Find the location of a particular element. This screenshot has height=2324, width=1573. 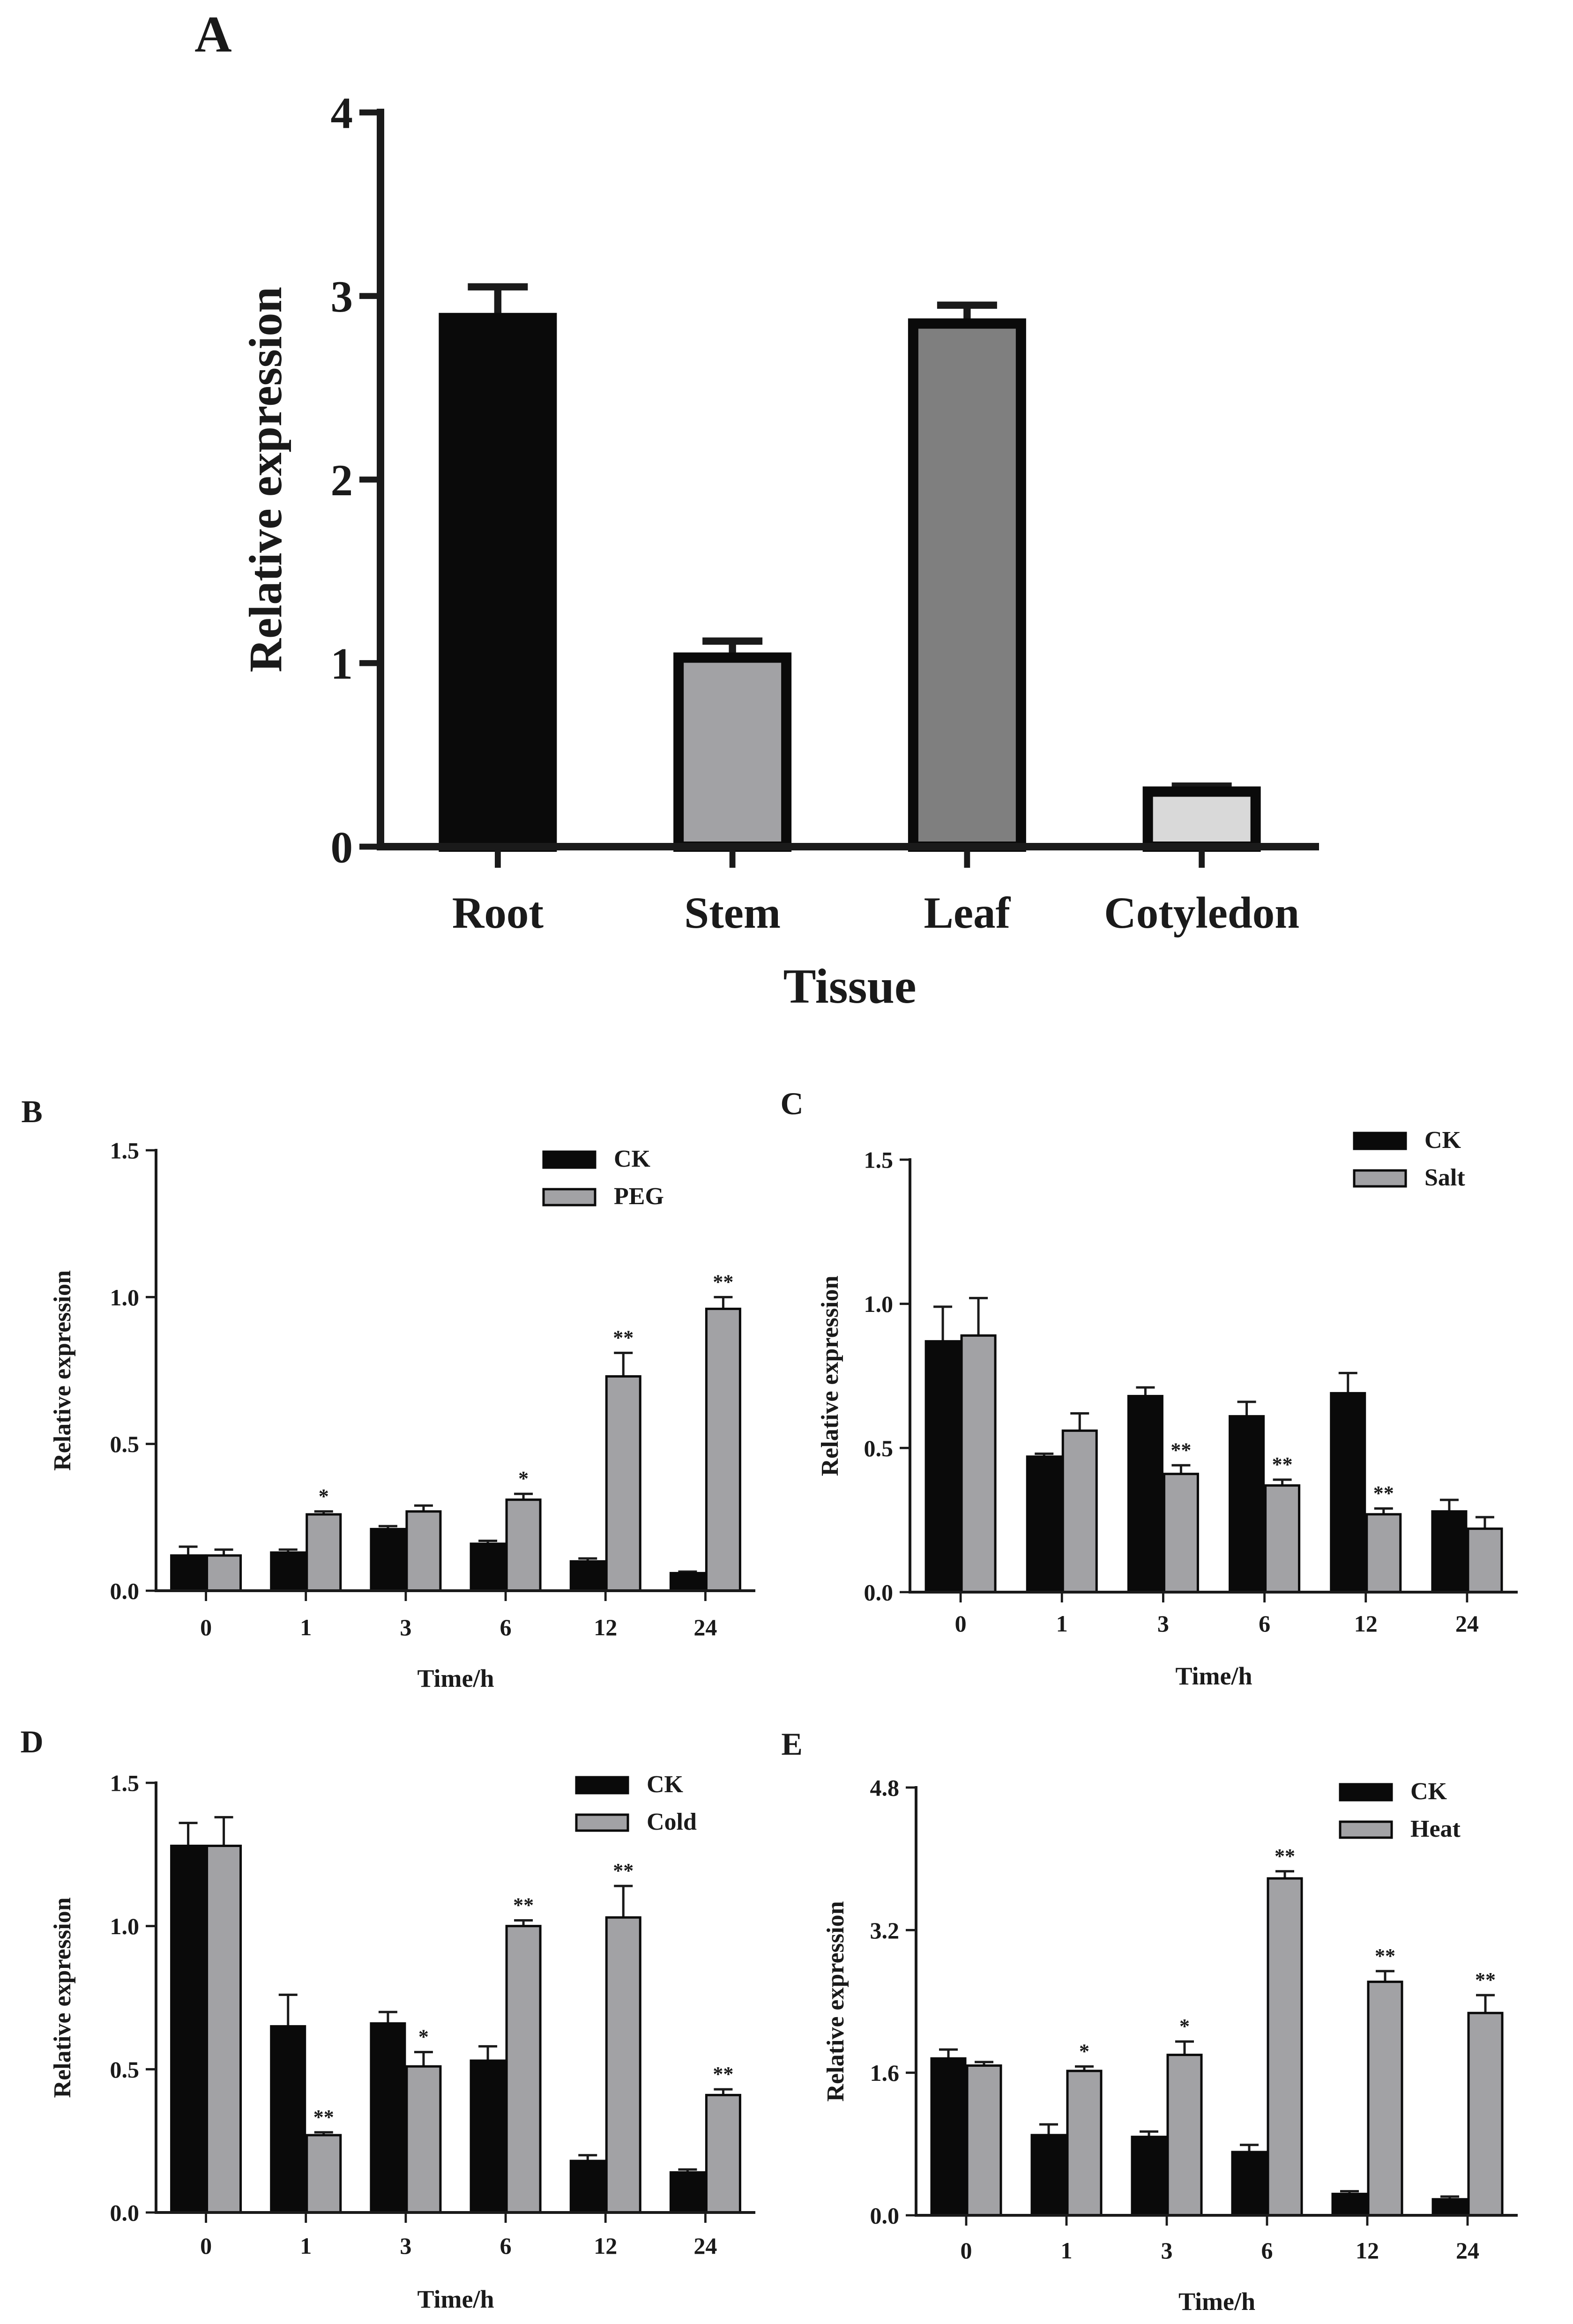

x-tick-label: Leaf is located at coordinates (968, 913).